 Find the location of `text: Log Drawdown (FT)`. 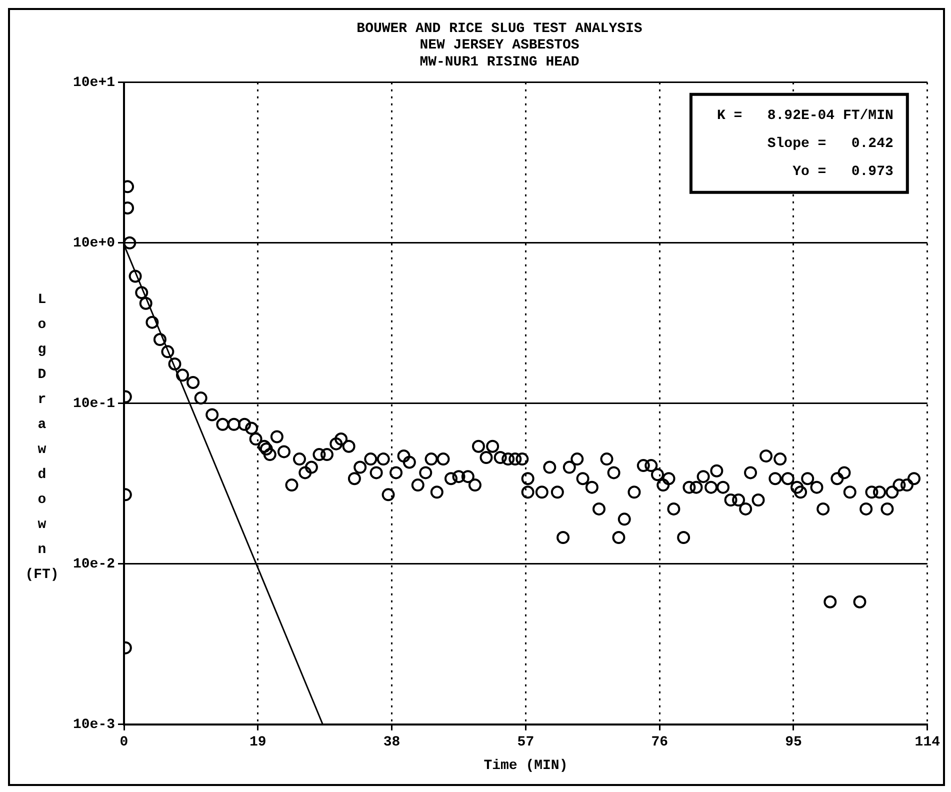

text: Log Drawdown (FT) is located at coordinates (42, 437).